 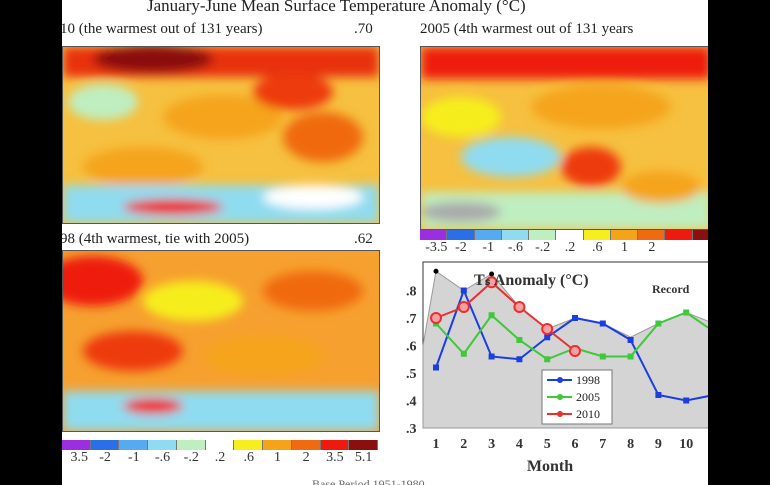 I want to click on x-tick-label: 4, so click(x=519, y=444).